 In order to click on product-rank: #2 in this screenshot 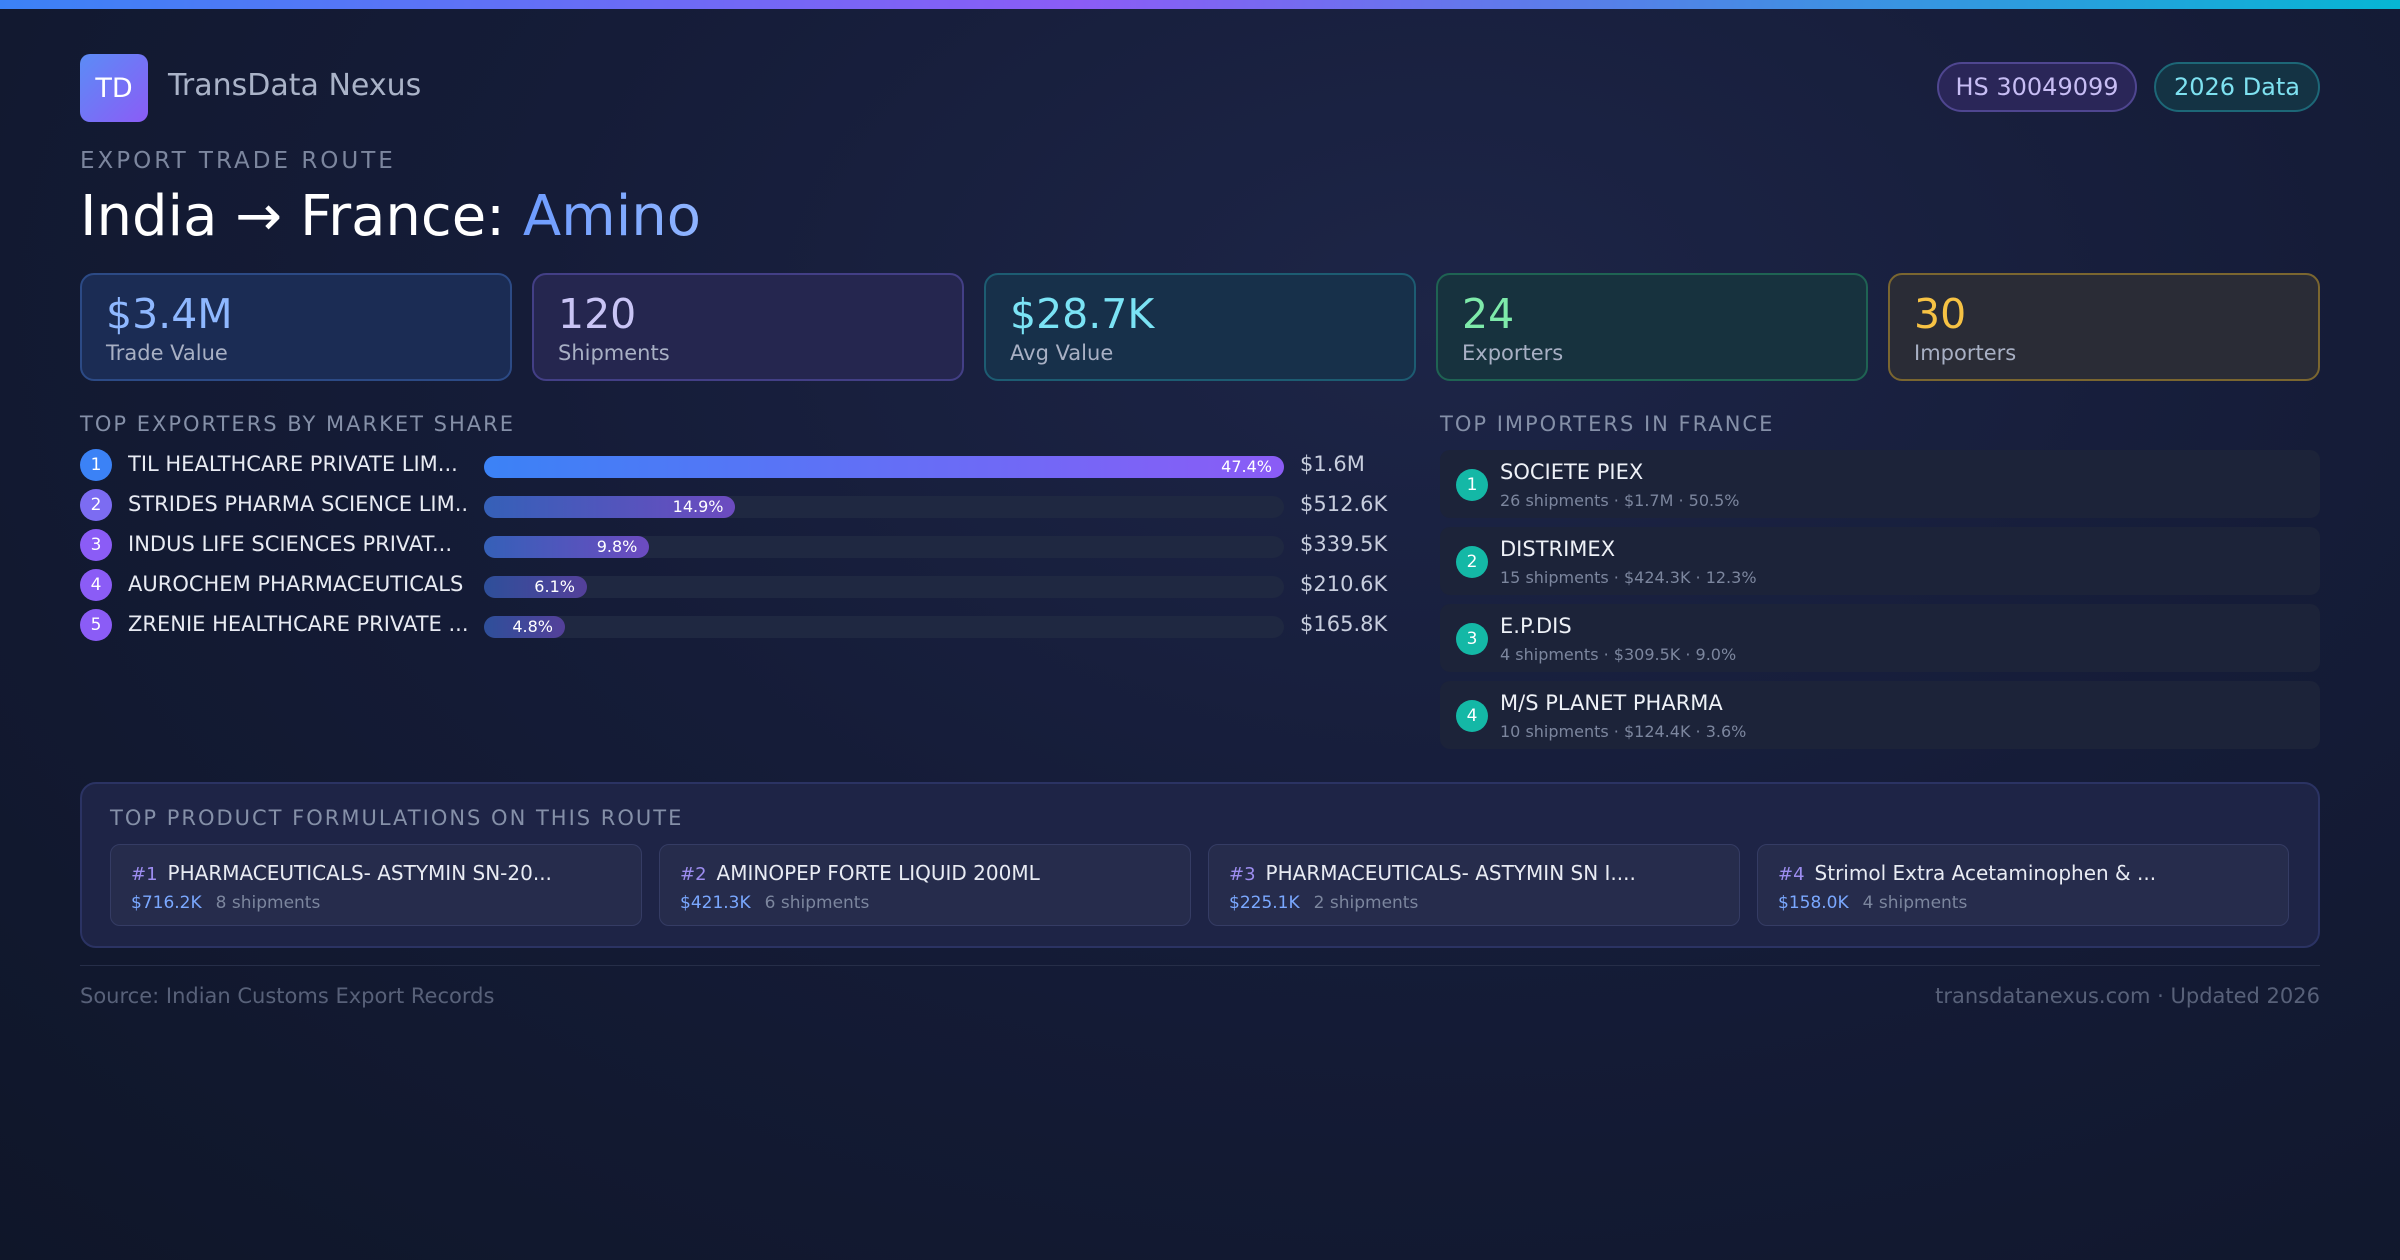, I will do `click(693, 874)`.